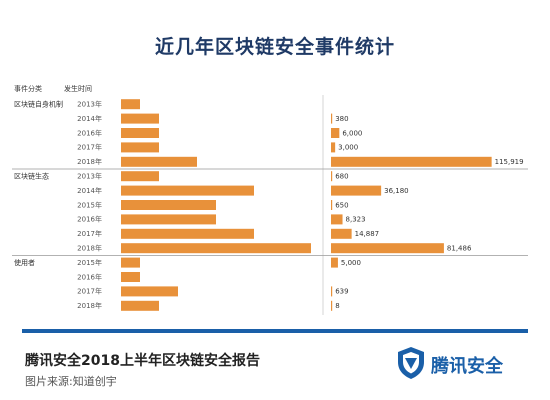 The width and height of the screenshot is (550, 400). Describe the element at coordinates (275, 331) in the screenshot. I see `footer-divider` at that location.